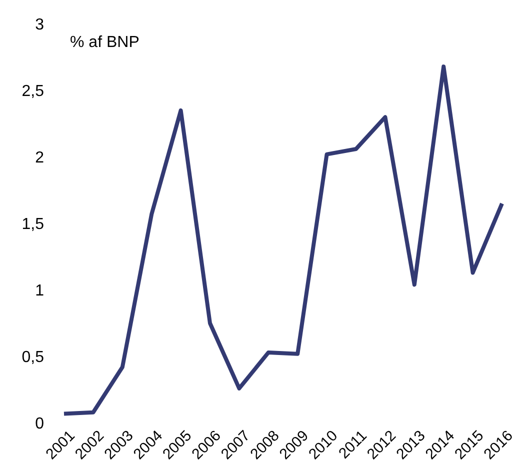 The width and height of the screenshot is (520, 475). I want to click on y-axis-title: % af BNP, so click(105, 43).